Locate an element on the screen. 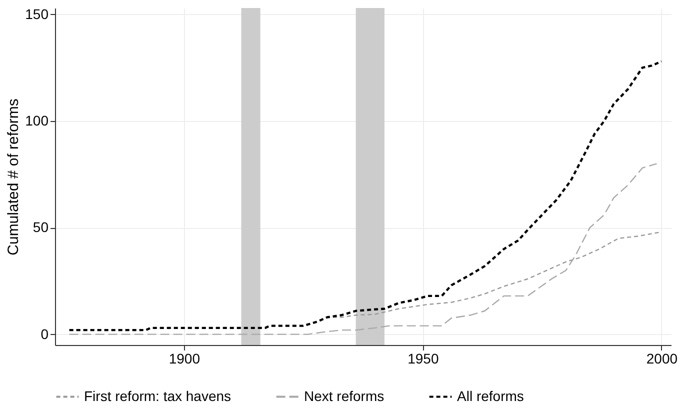  y-tick-label: 50 is located at coordinates (40, 227).